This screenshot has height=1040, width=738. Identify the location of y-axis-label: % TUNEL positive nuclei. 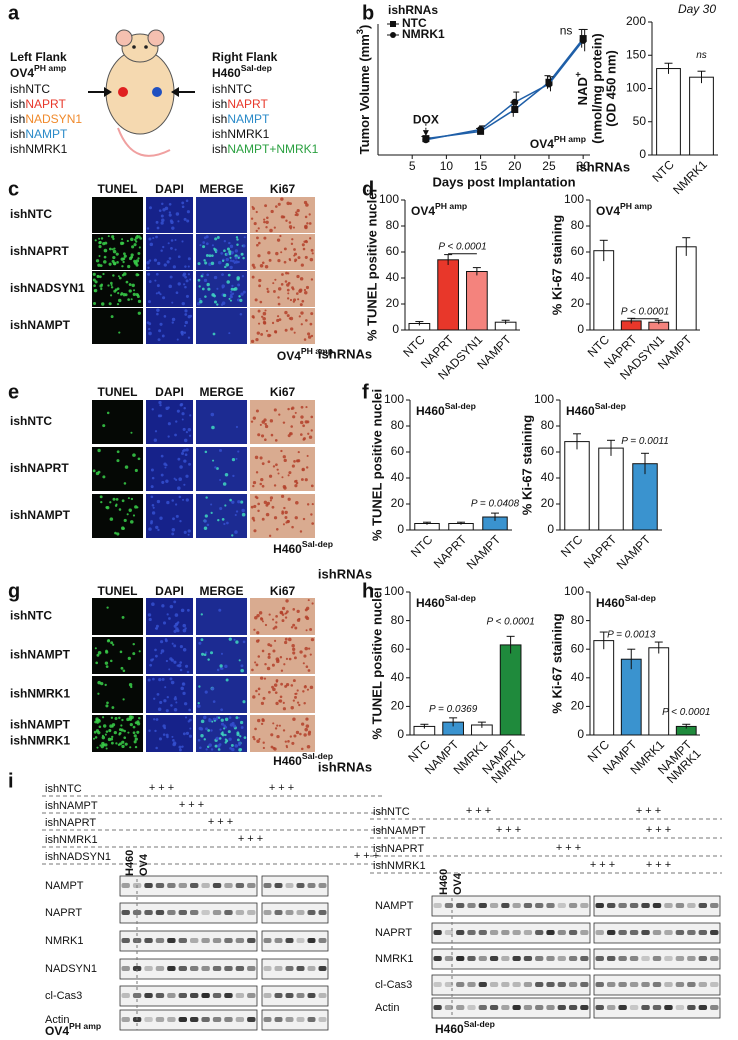
(376, 663).